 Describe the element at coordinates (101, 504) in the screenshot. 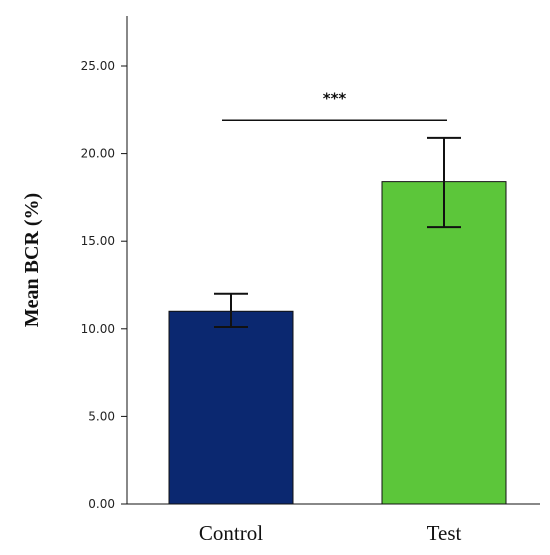

I see `y-tick-label: 0.00` at that location.